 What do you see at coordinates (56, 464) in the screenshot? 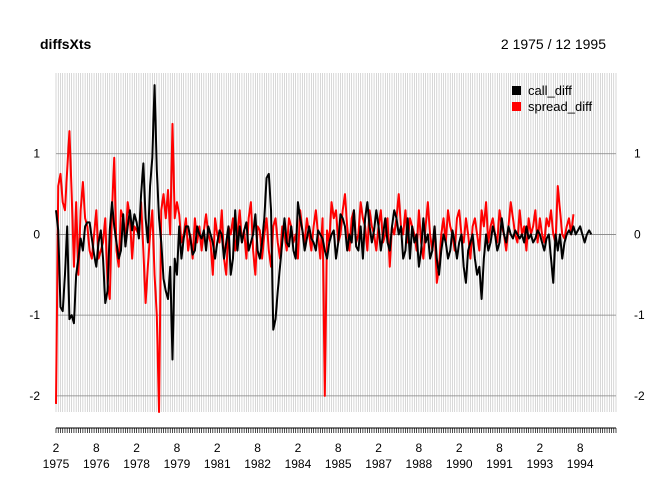
I see `x-tick-label-year: 1975` at bounding box center [56, 464].